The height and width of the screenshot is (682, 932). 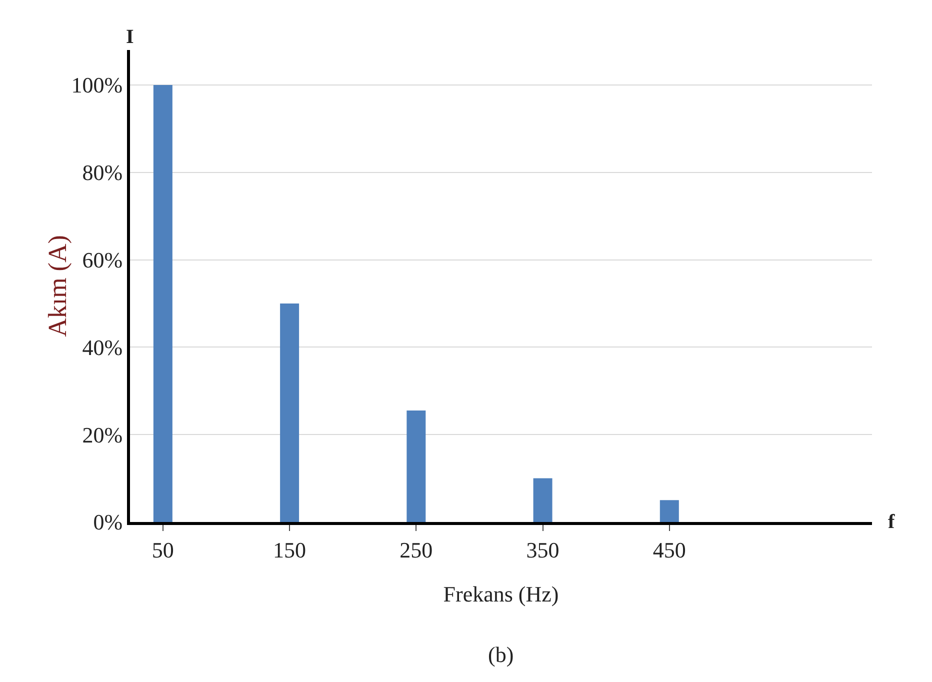 I want to click on x-tick-label: 250, so click(x=416, y=549).